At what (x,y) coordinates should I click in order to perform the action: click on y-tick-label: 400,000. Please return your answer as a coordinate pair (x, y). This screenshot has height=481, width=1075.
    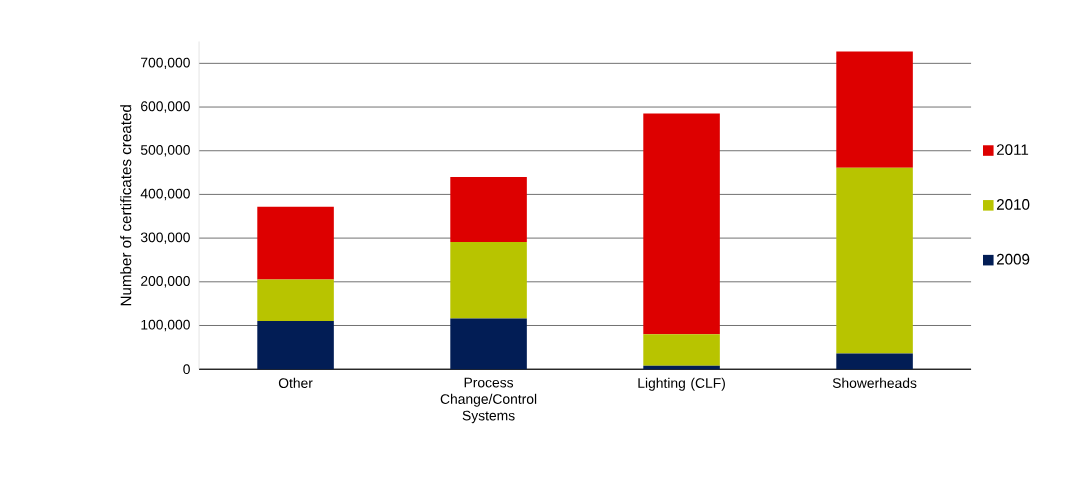
    Looking at the image, I should click on (165, 194).